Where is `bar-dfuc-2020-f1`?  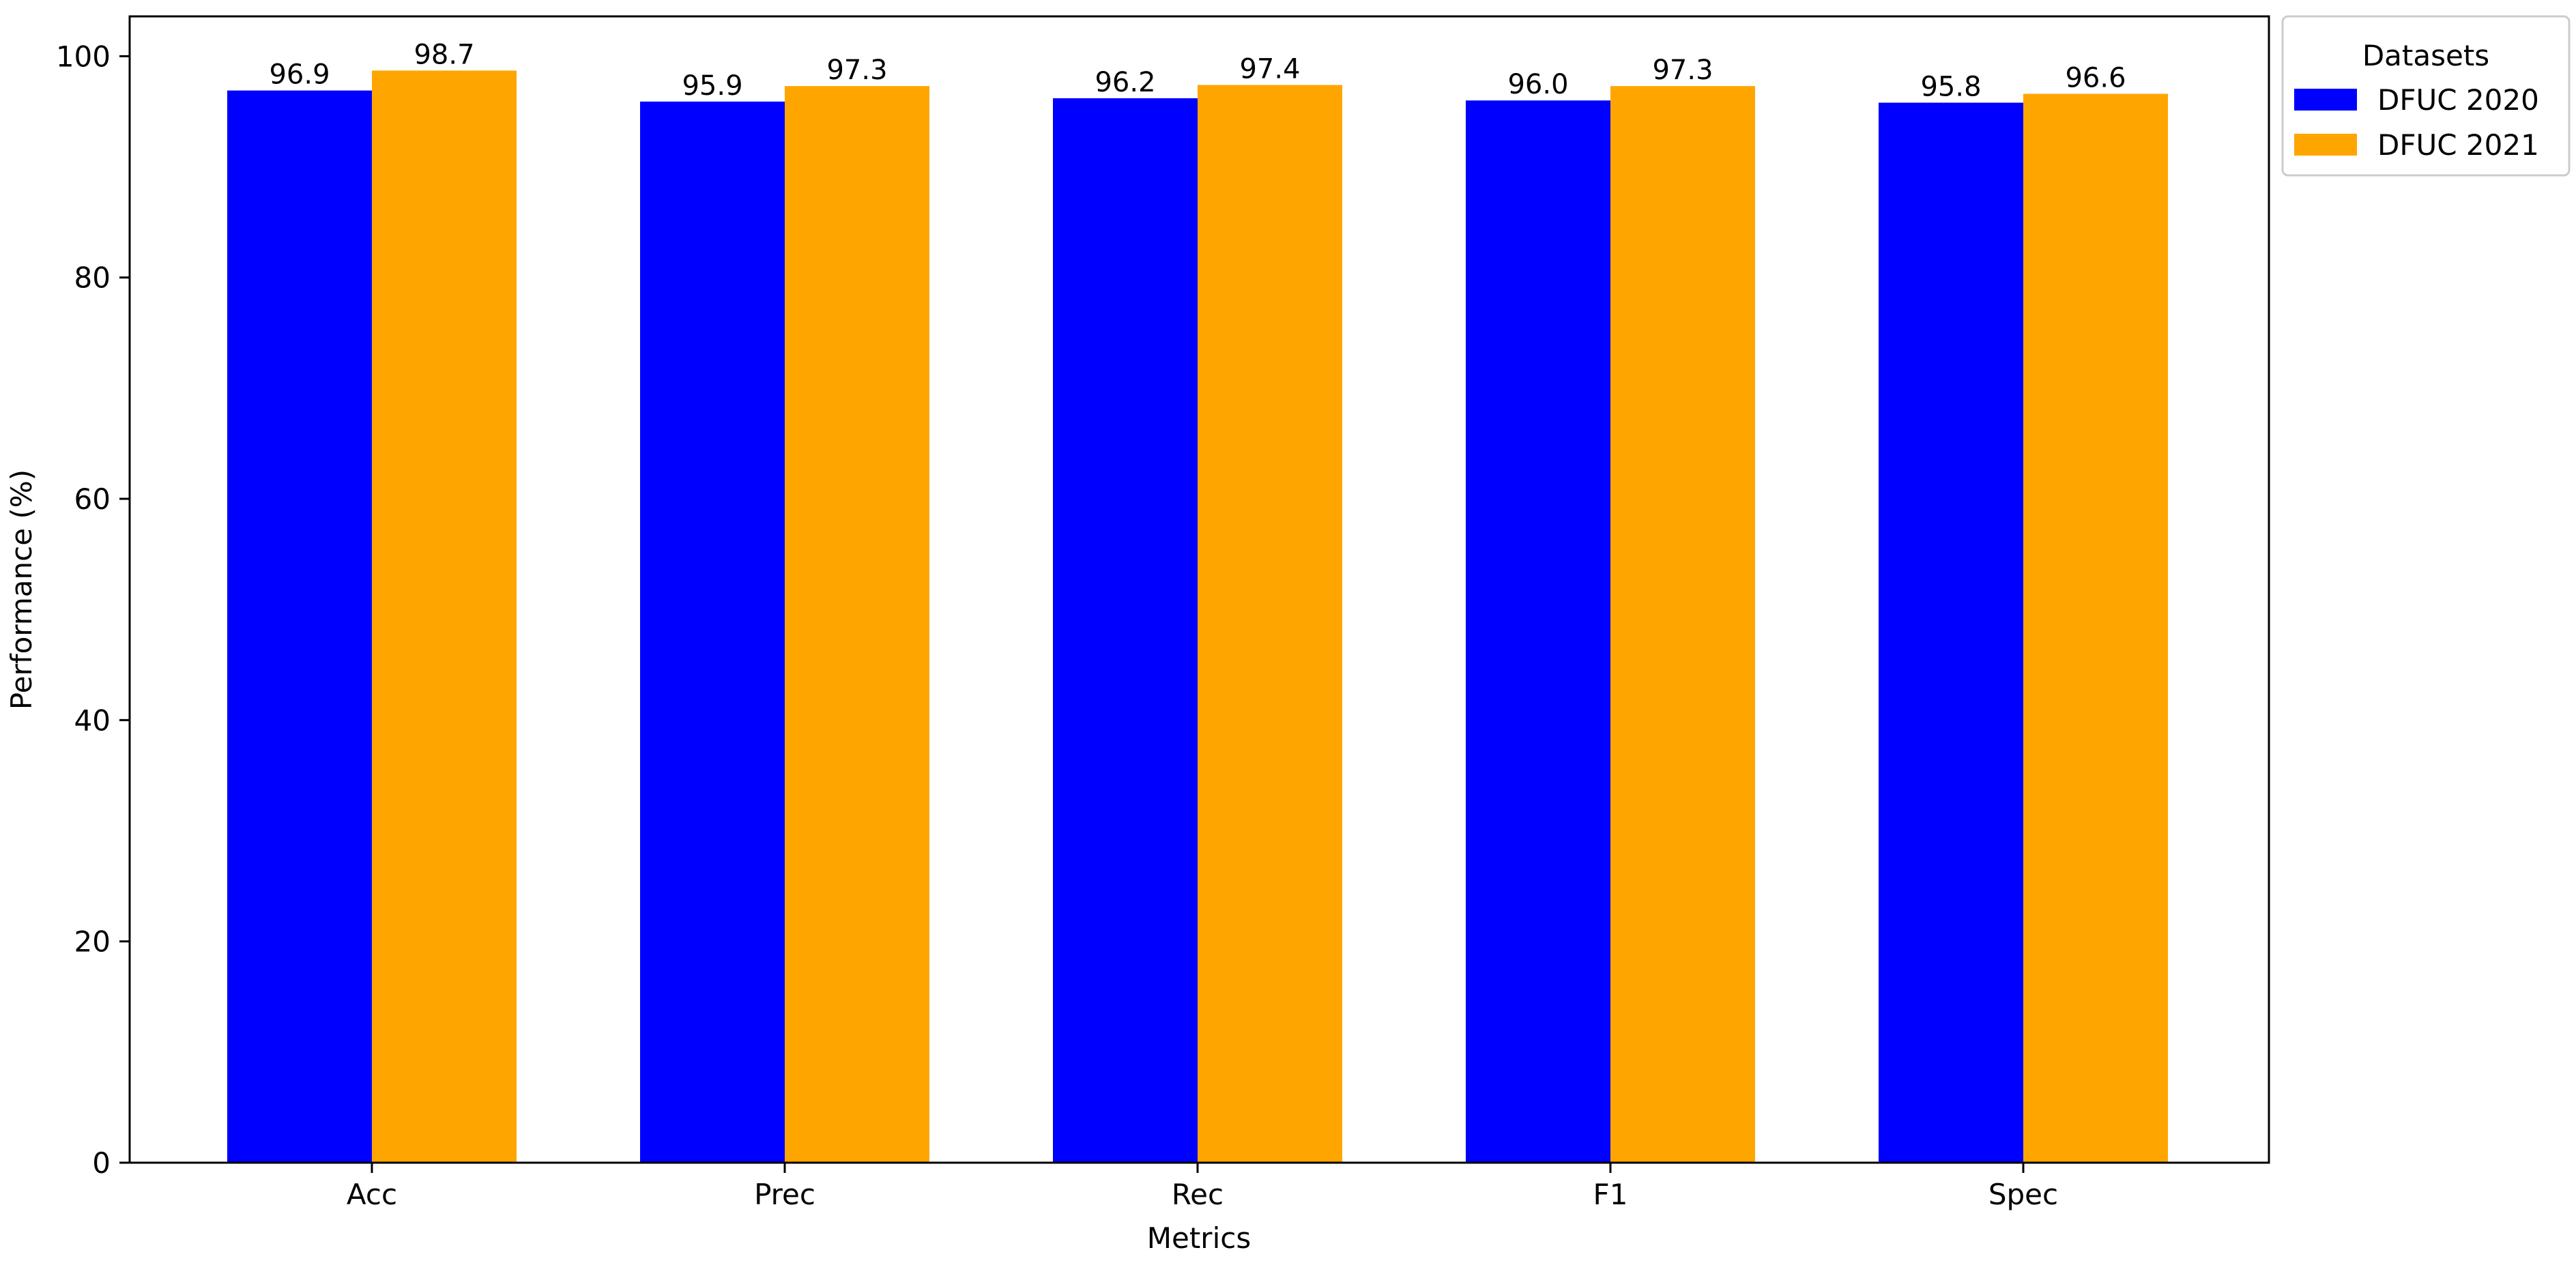
bar-dfuc-2020-f1 is located at coordinates (1538, 631).